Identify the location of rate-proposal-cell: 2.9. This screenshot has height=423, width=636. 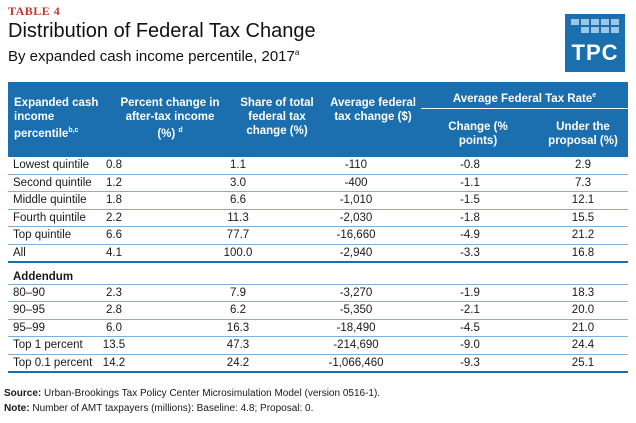
(583, 165).